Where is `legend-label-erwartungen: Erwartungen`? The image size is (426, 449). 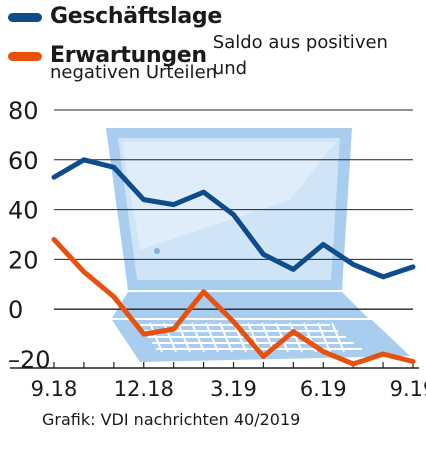
legend-label-erwartungen: Erwartungen is located at coordinates (128, 55).